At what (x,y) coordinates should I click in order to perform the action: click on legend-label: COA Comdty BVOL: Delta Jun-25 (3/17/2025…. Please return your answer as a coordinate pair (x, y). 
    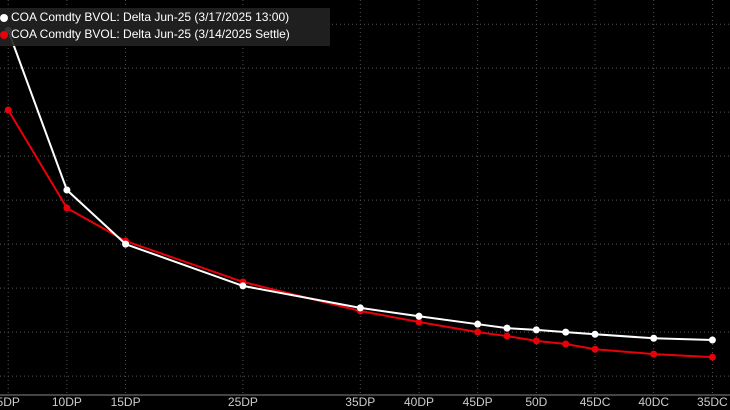
    Looking at the image, I should click on (150, 17).